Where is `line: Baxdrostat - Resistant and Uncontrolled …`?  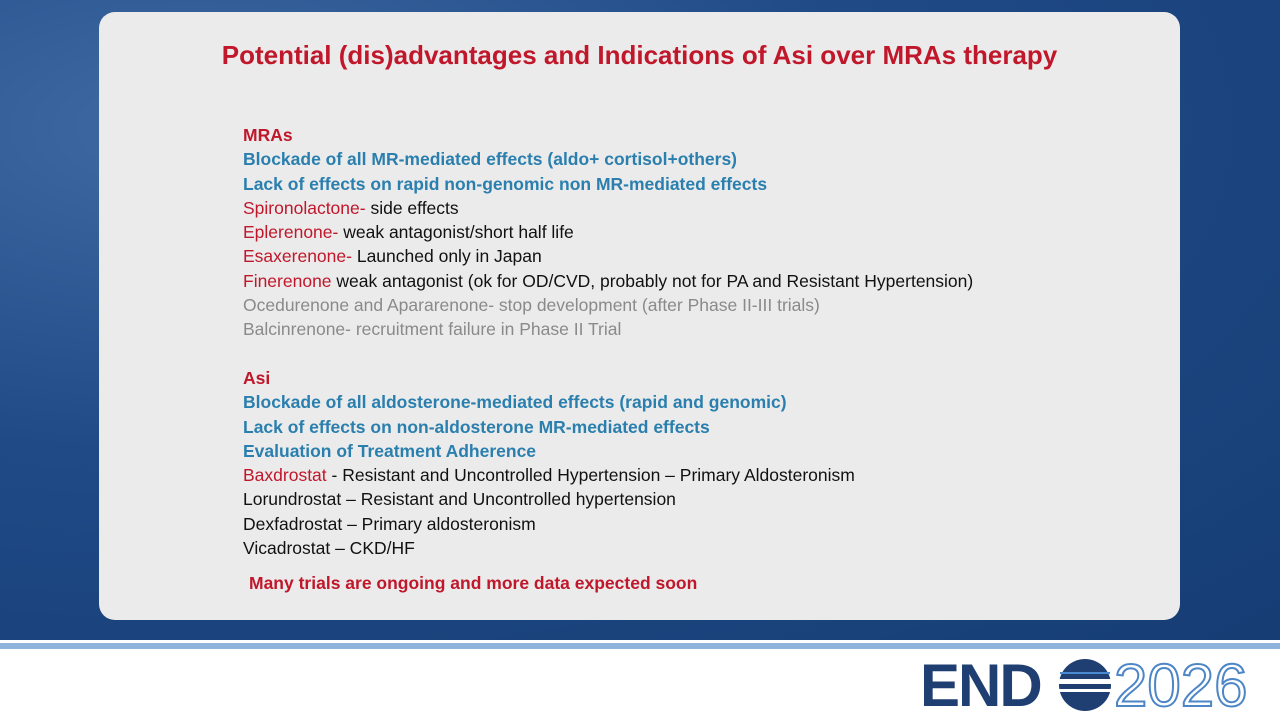
line: Baxdrostat - Resistant and Uncontrolled … is located at coordinates (608, 475).